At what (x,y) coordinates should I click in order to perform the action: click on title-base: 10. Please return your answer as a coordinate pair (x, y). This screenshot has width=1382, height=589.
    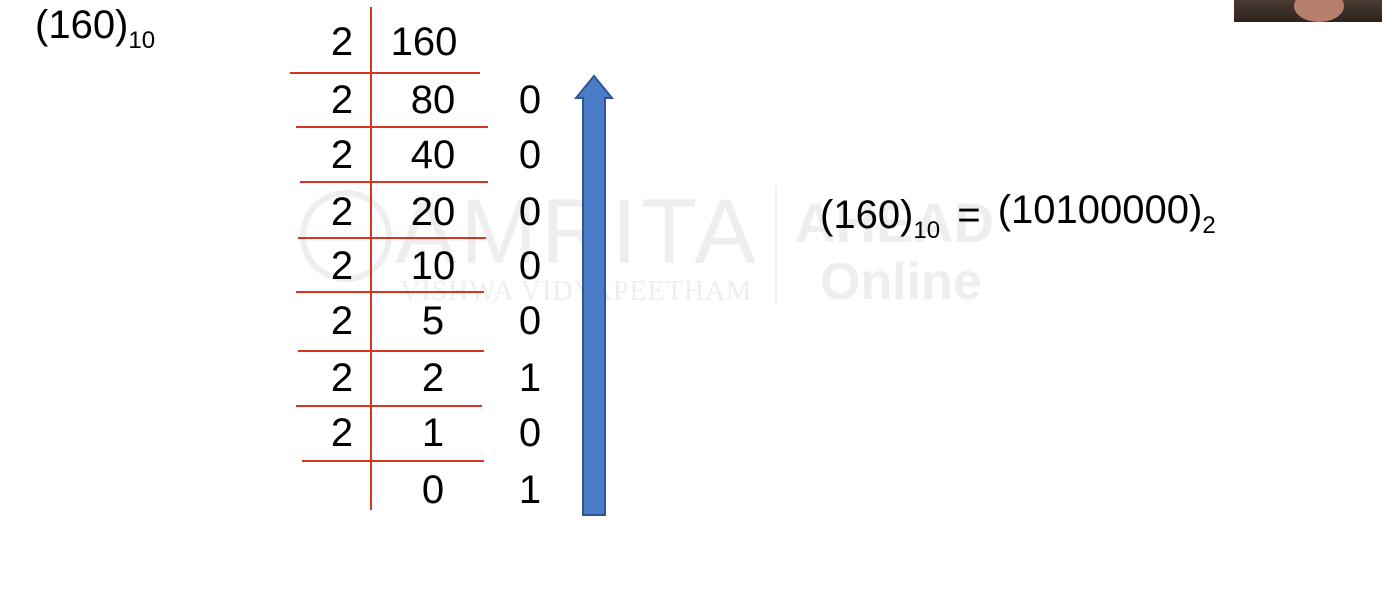
    Looking at the image, I should click on (142, 40).